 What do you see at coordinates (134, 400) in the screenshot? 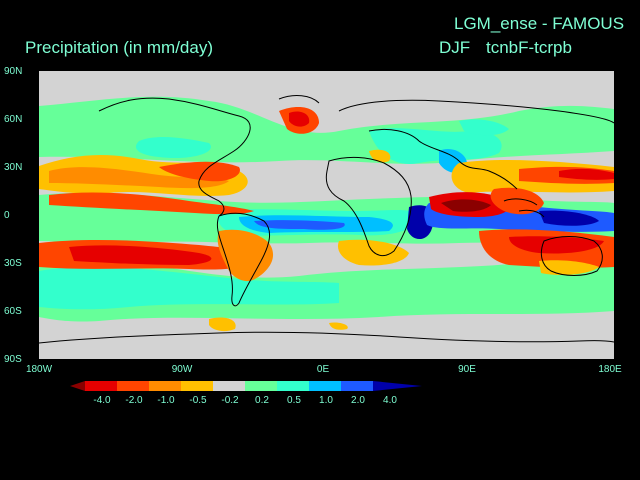
I see `legend-label-1: -2.0` at bounding box center [134, 400].